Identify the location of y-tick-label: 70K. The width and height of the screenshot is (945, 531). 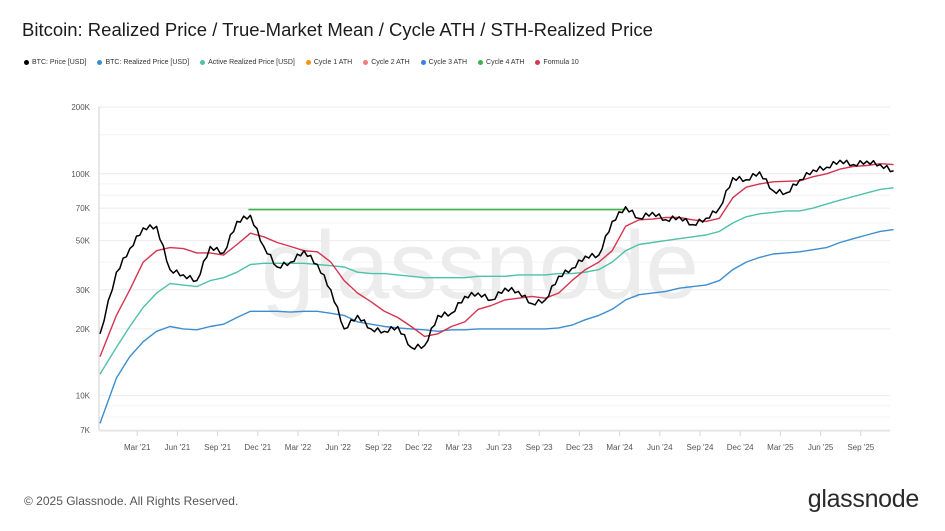
(83, 208).